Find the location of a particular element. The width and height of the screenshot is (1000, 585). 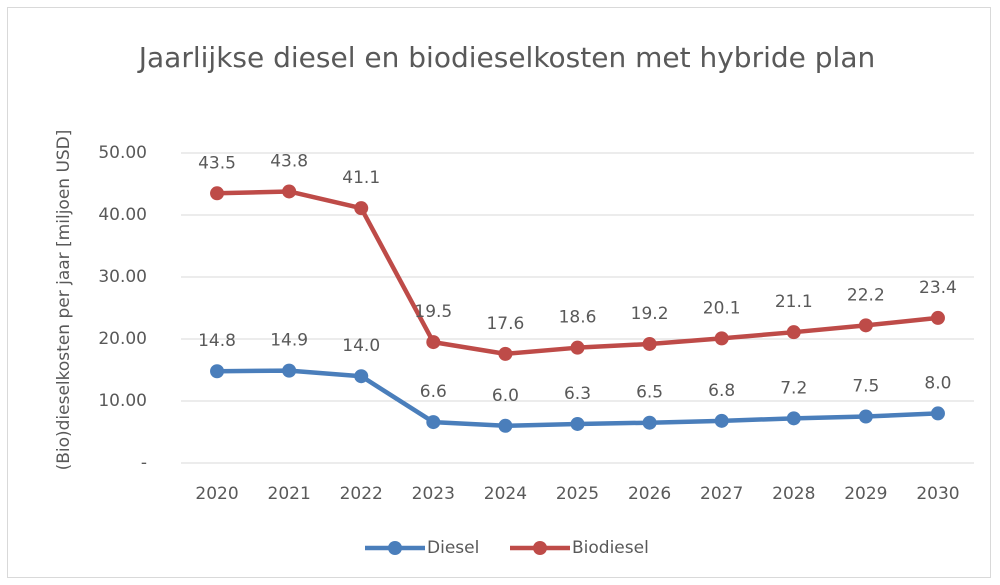

data-label: 6.5 is located at coordinates (649, 393).